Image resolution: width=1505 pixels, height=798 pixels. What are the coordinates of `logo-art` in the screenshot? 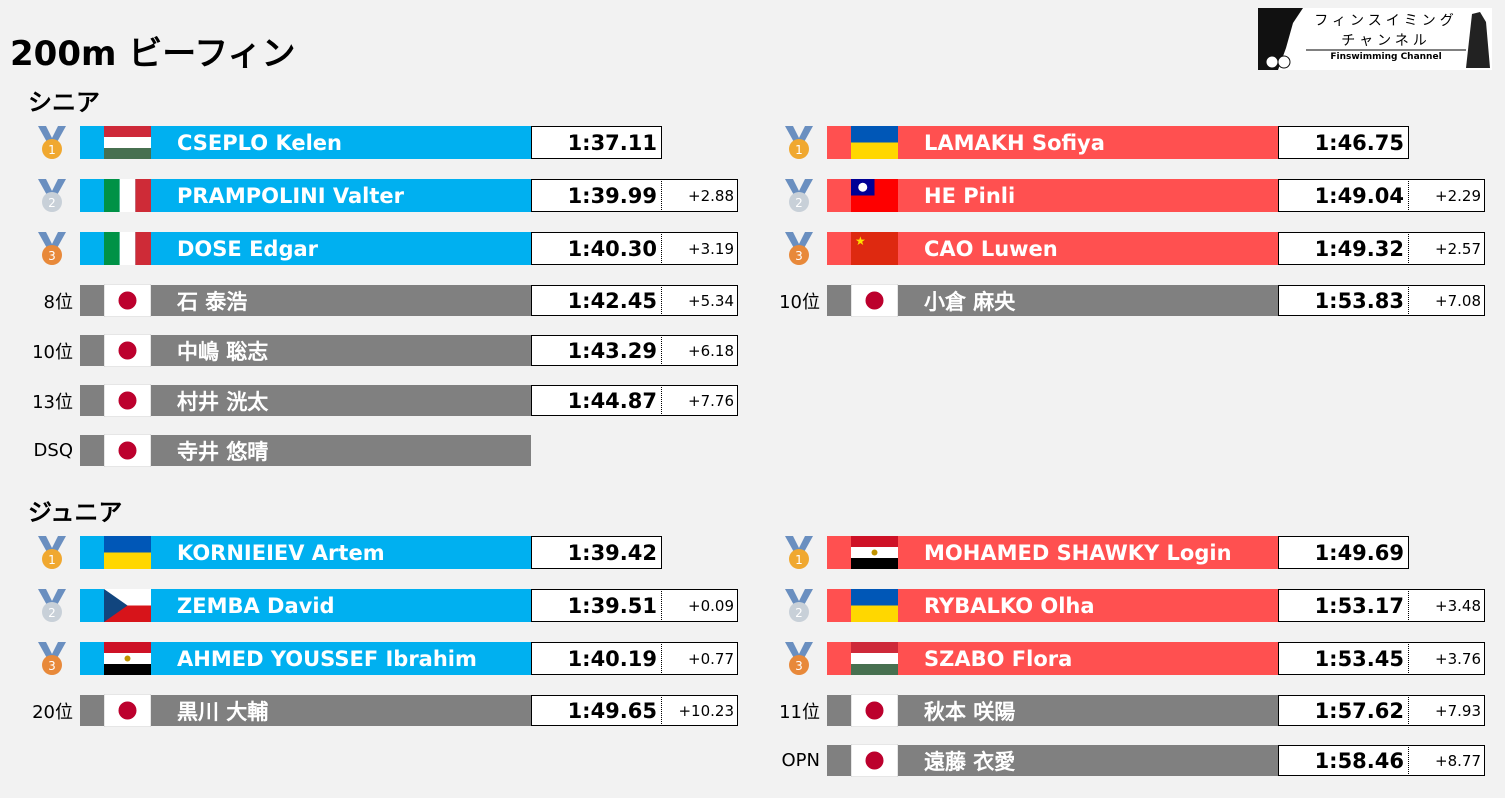 It's located at (1374, 39).